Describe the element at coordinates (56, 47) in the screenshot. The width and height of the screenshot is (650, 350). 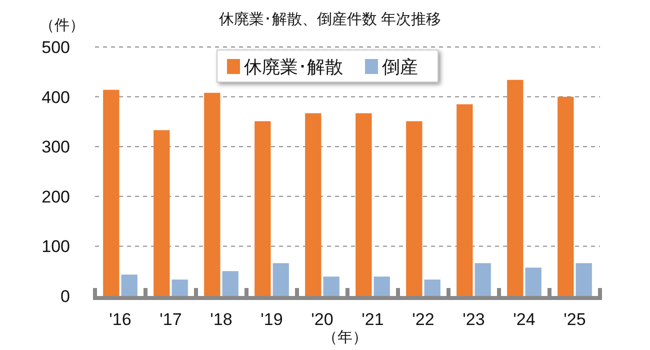
I see `y-tick-label: 500` at that location.